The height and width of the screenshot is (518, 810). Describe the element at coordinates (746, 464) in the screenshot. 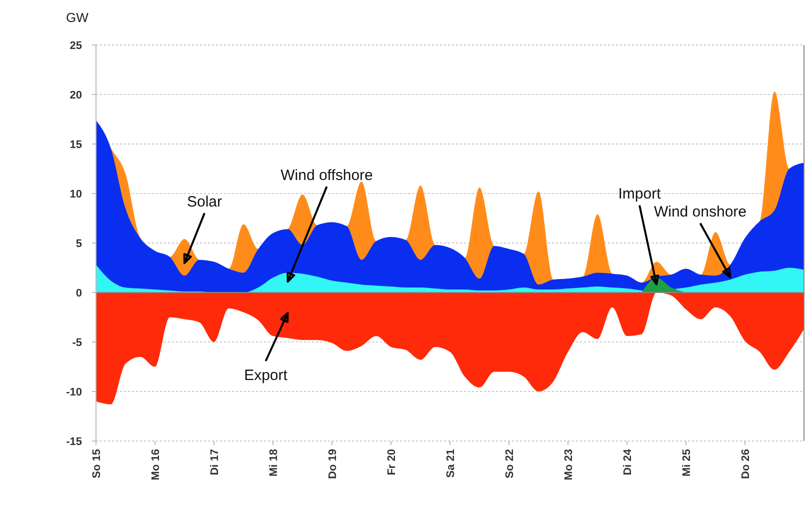

I see `x-tick-label: Do 26` at that location.